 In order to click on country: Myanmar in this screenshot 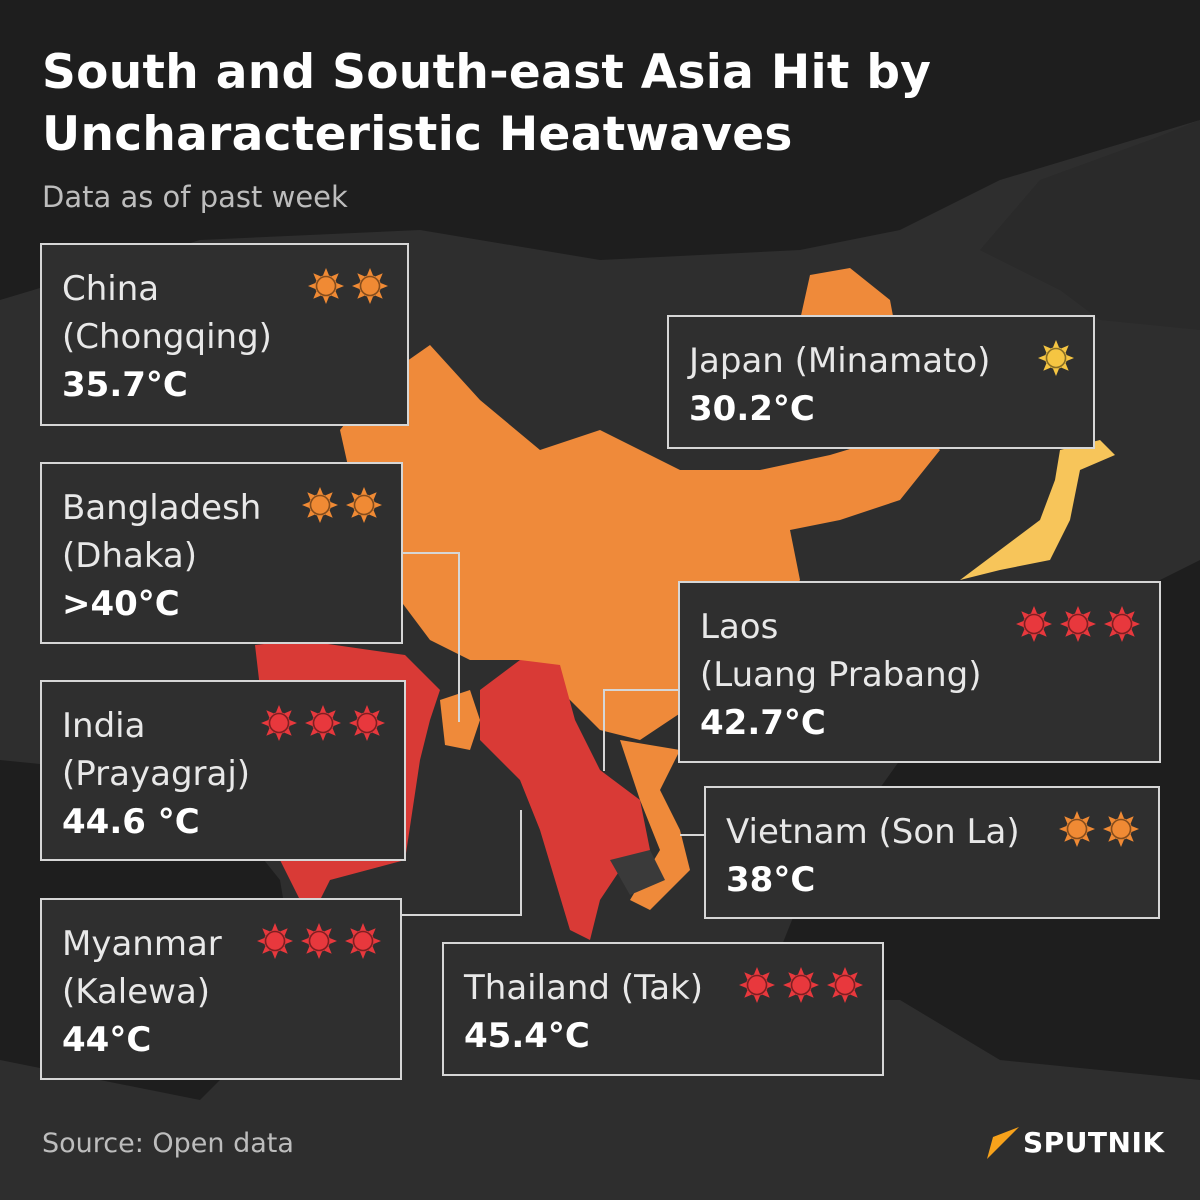, I will do `click(142, 944)`.